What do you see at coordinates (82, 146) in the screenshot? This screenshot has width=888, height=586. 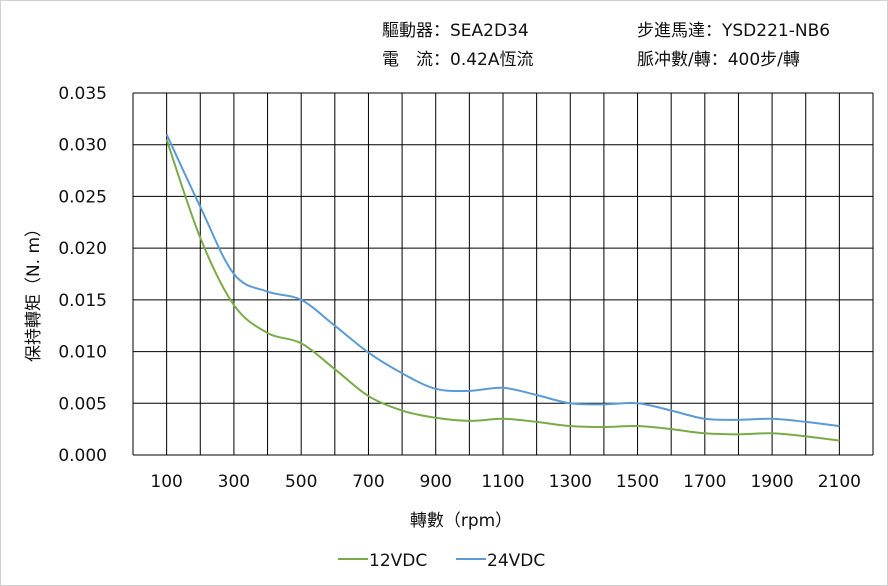 I see `y-tick-label: 0.030` at bounding box center [82, 146].